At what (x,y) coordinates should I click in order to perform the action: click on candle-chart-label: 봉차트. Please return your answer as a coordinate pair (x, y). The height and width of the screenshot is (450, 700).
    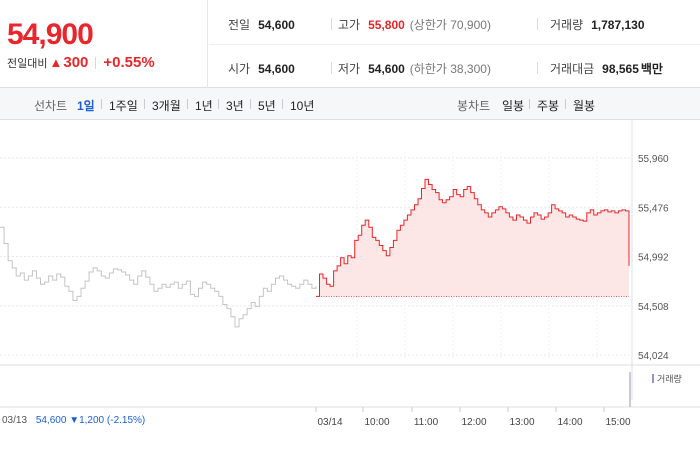
    Looking at the image, I should click on (474, 106).